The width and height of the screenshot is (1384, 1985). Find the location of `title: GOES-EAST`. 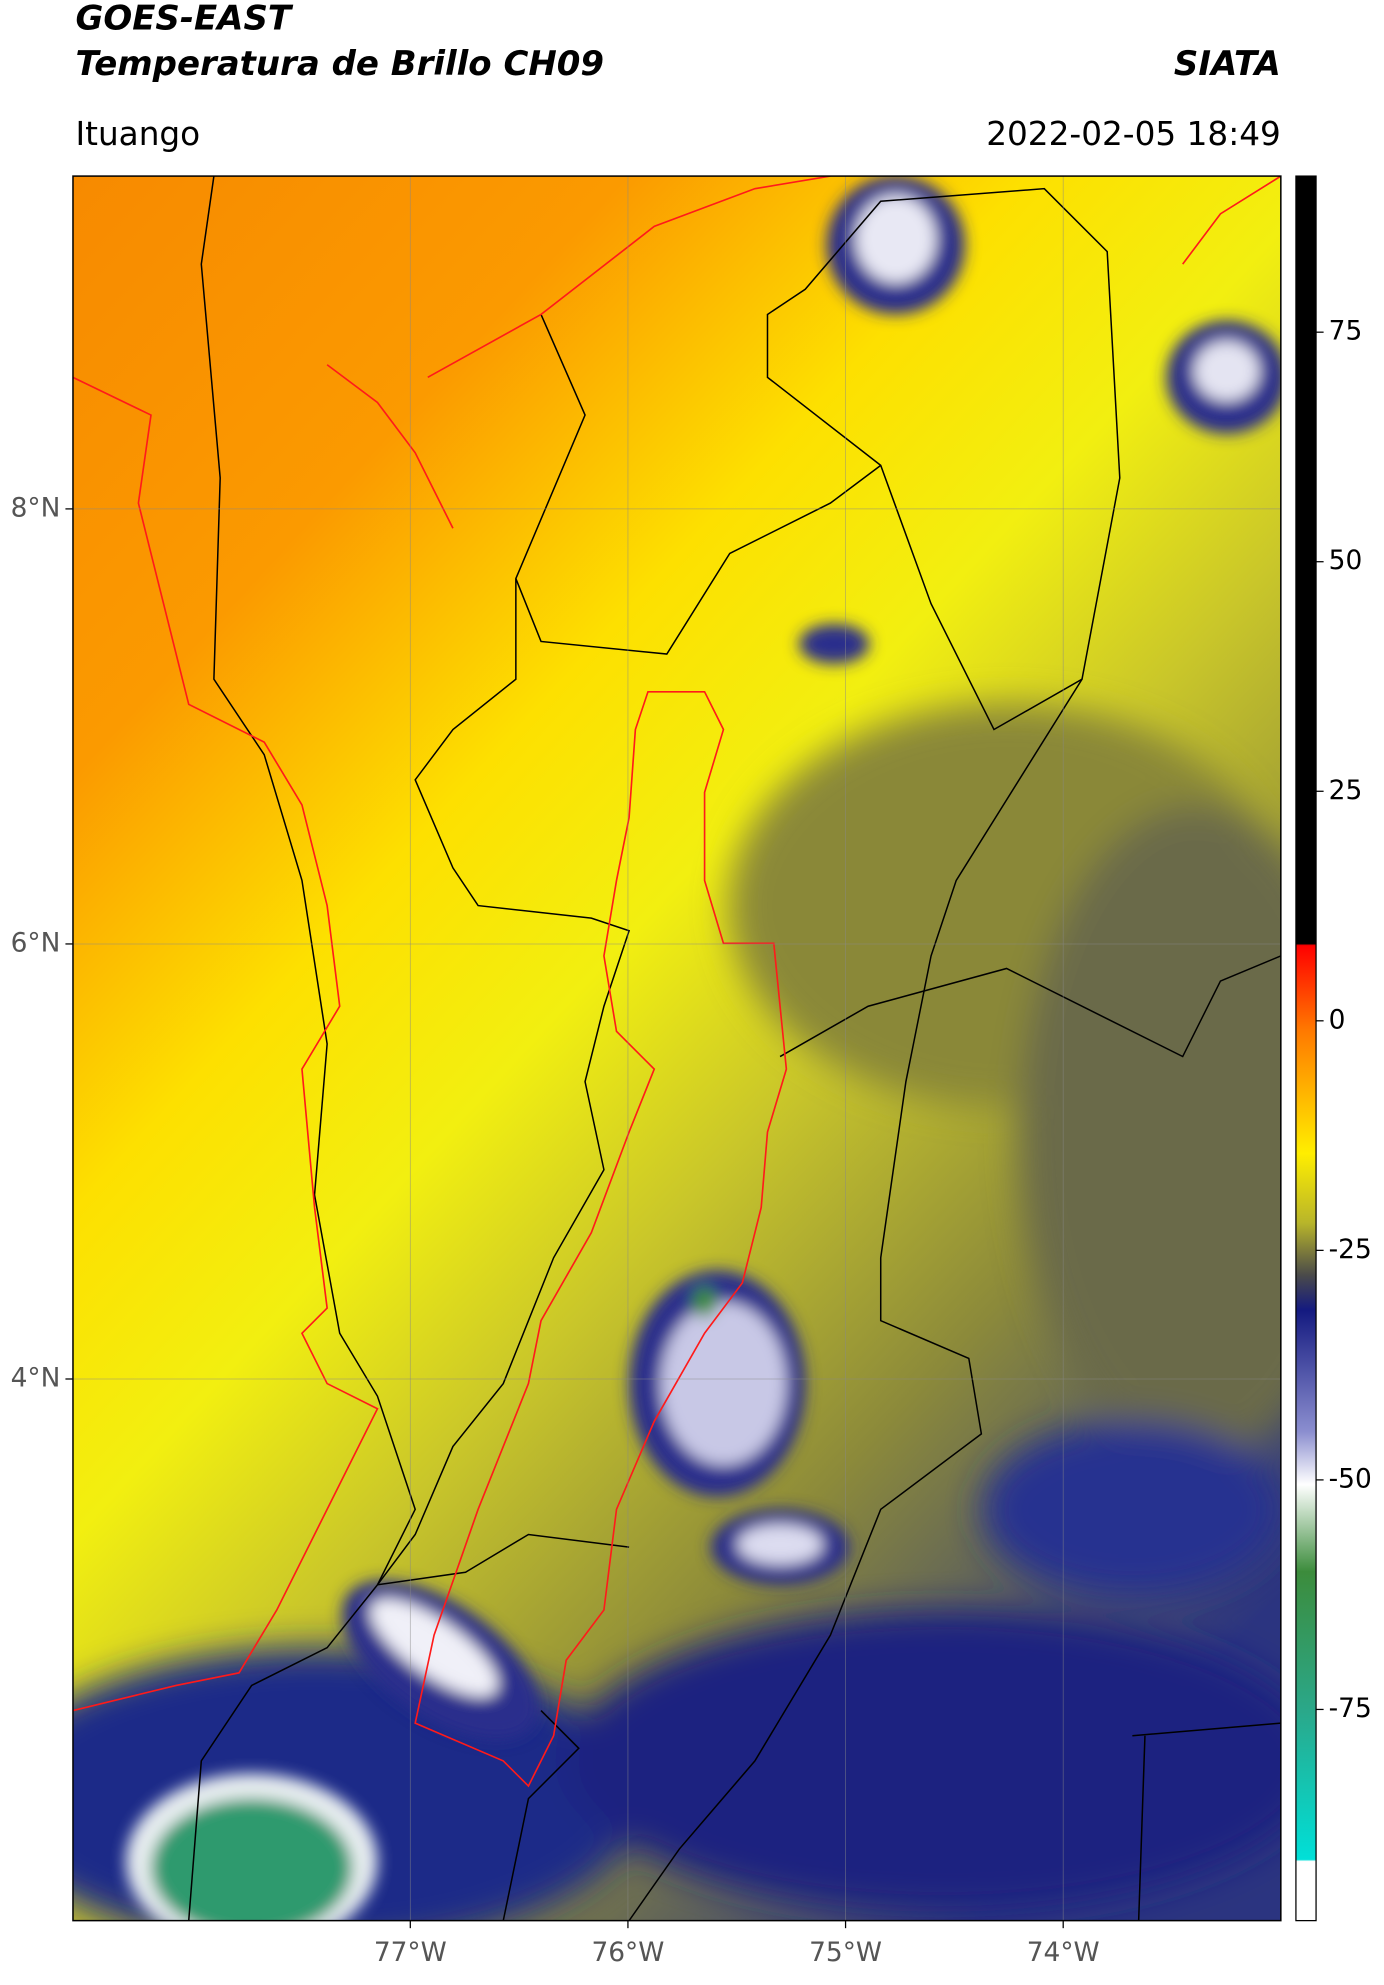

title: GOES-EAST is located at coordinates (184, 19).